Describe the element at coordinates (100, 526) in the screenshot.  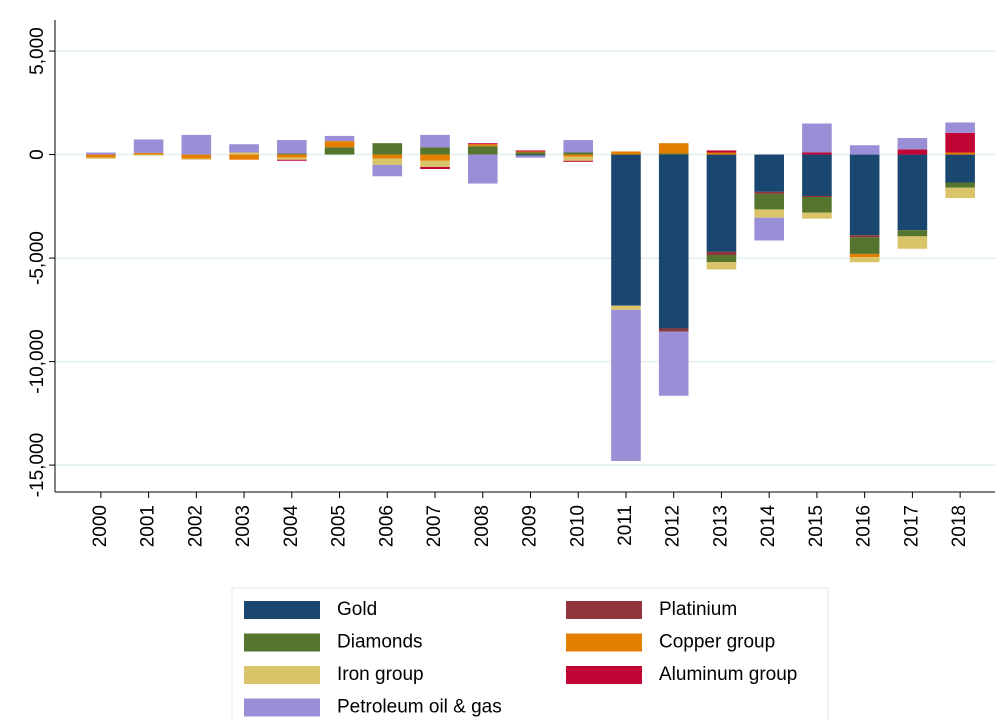
I see `x-tick-label: 2000` at that location.